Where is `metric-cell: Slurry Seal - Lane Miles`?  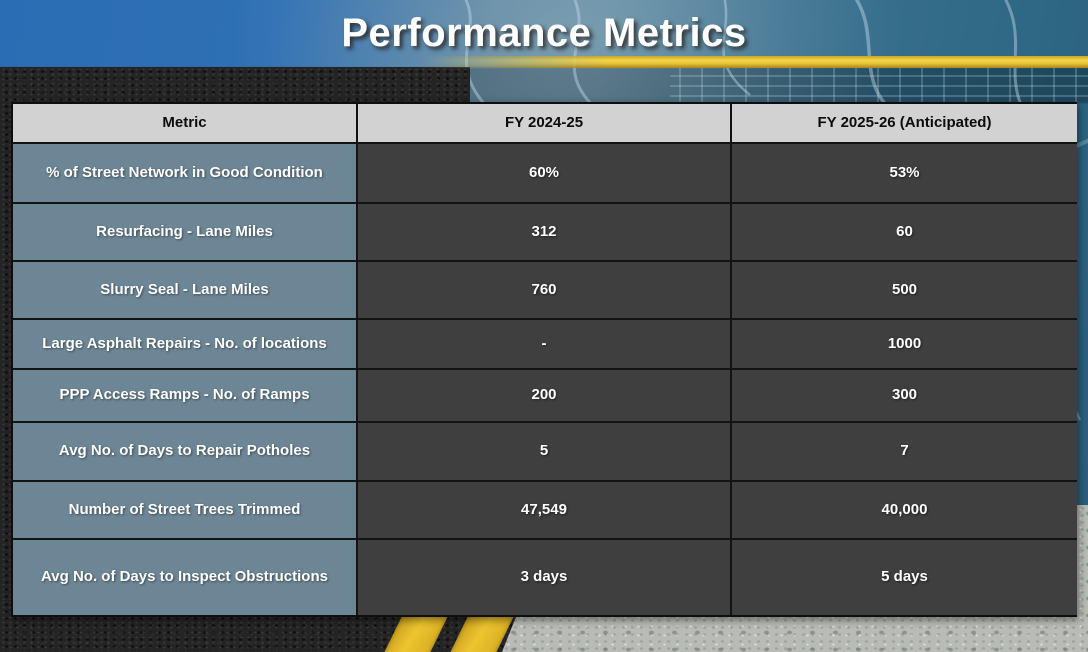
metric-cell: Slurry Seal - Lane Miles is located at coordinates (185, 291).